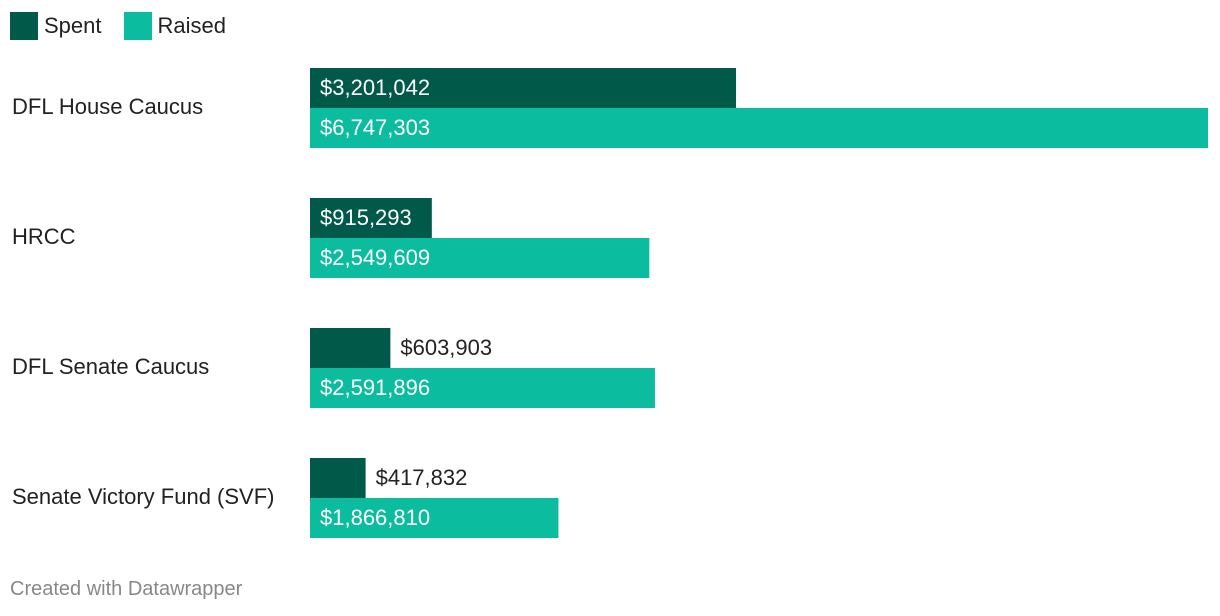  What do you see at coordinates (366, 217) in the screenshot?
I see `data-label-spent: $915,293` at bounding box center [366, 217].